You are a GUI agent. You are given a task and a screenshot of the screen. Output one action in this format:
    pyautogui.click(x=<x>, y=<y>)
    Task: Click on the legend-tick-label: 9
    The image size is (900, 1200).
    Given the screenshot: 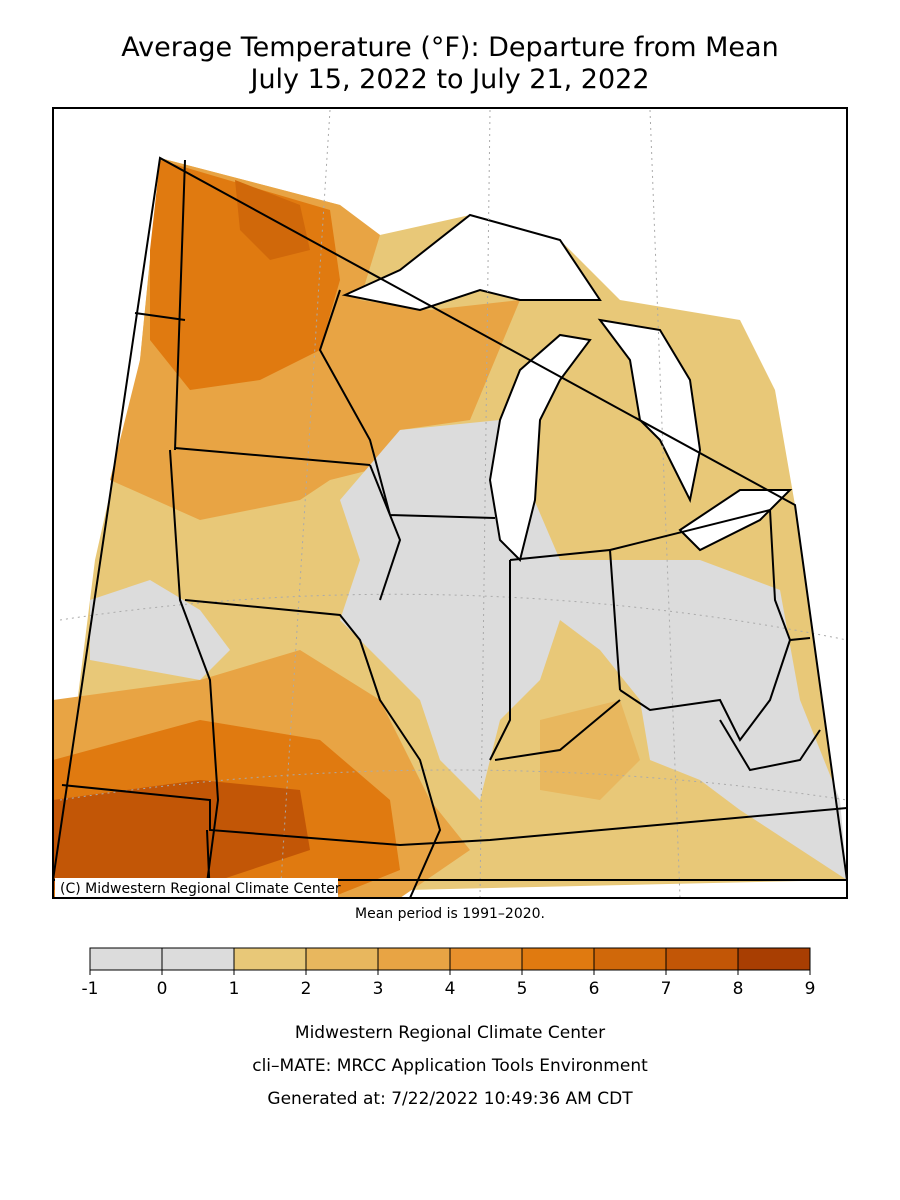 What is the action you would take?
    pyautogui.click(x=810, y=989)
    